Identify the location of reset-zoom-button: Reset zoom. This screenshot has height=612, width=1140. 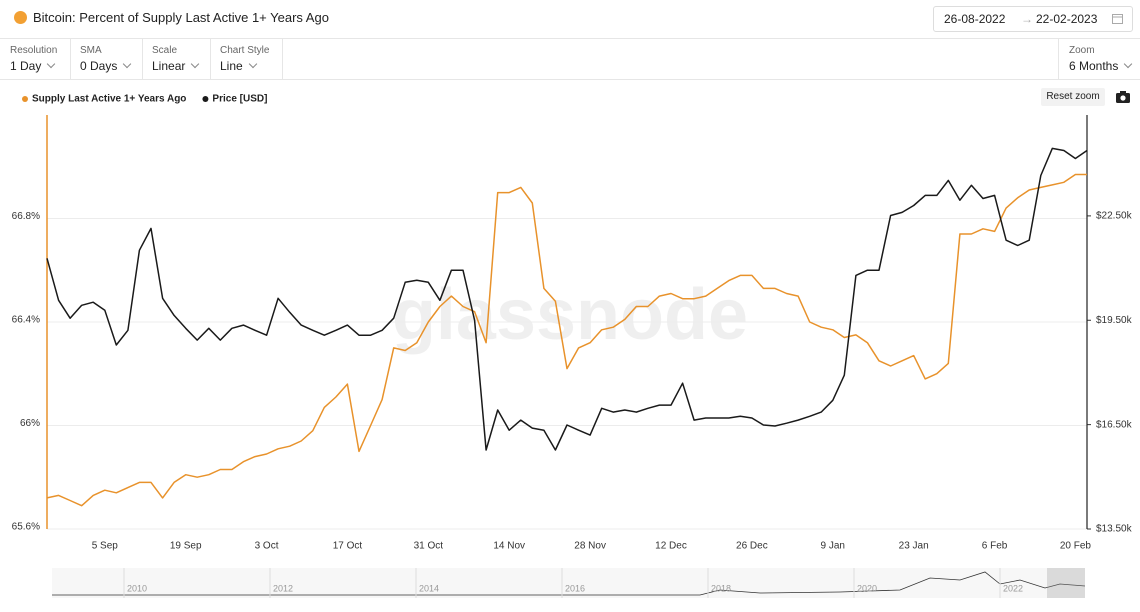
(1073, 97).